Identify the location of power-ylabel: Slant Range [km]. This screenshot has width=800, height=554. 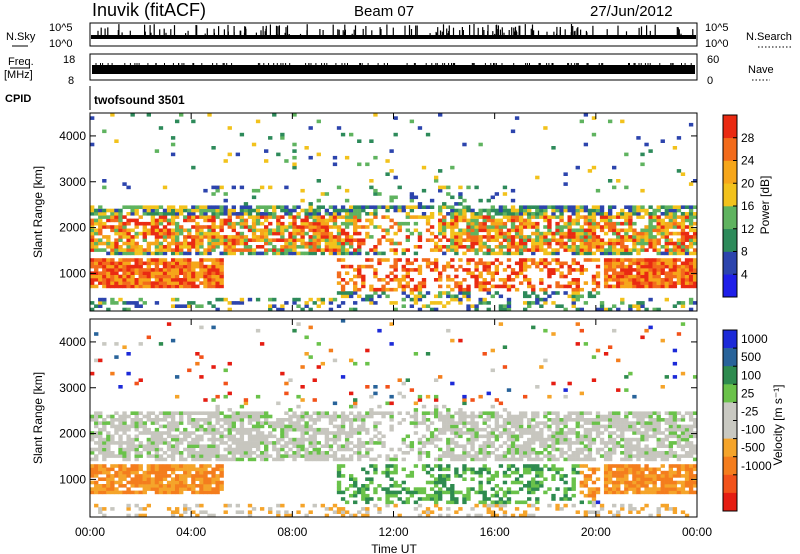
(38, 212).